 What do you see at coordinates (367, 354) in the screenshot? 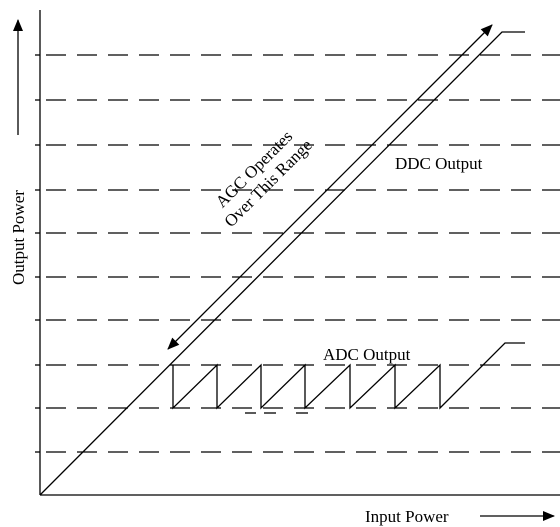
I see `adc-label: ADC Output` at bounding box center [367, 354].